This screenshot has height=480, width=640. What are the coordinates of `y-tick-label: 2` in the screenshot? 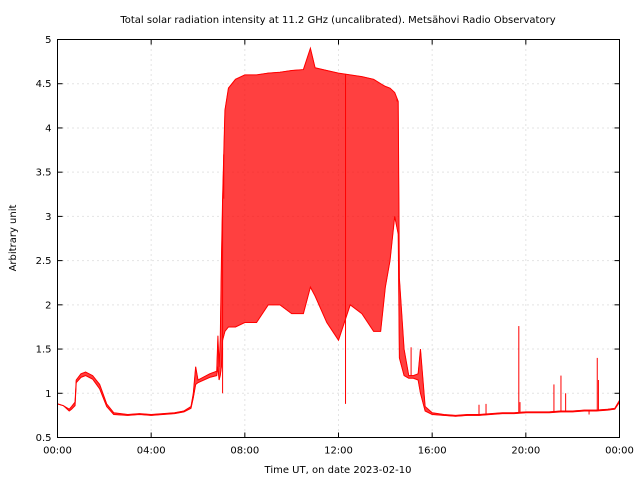 It's located at (48, 305).